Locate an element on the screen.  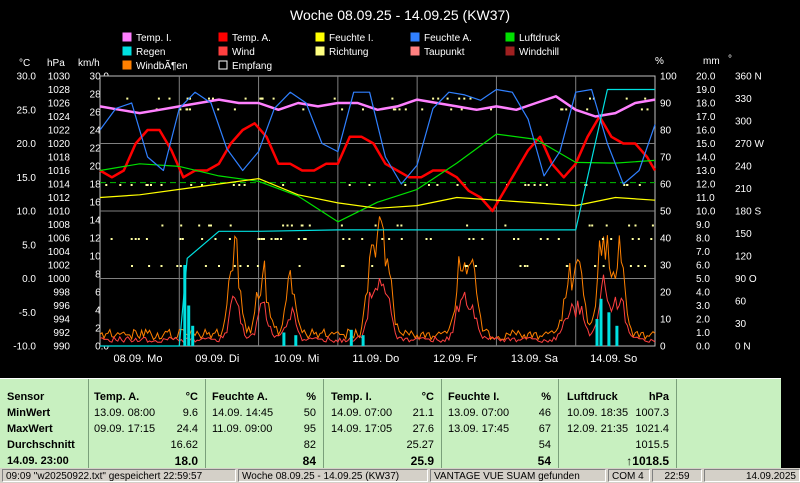
pressure-tick-label: 1002 is located at coordinates (59, 266).